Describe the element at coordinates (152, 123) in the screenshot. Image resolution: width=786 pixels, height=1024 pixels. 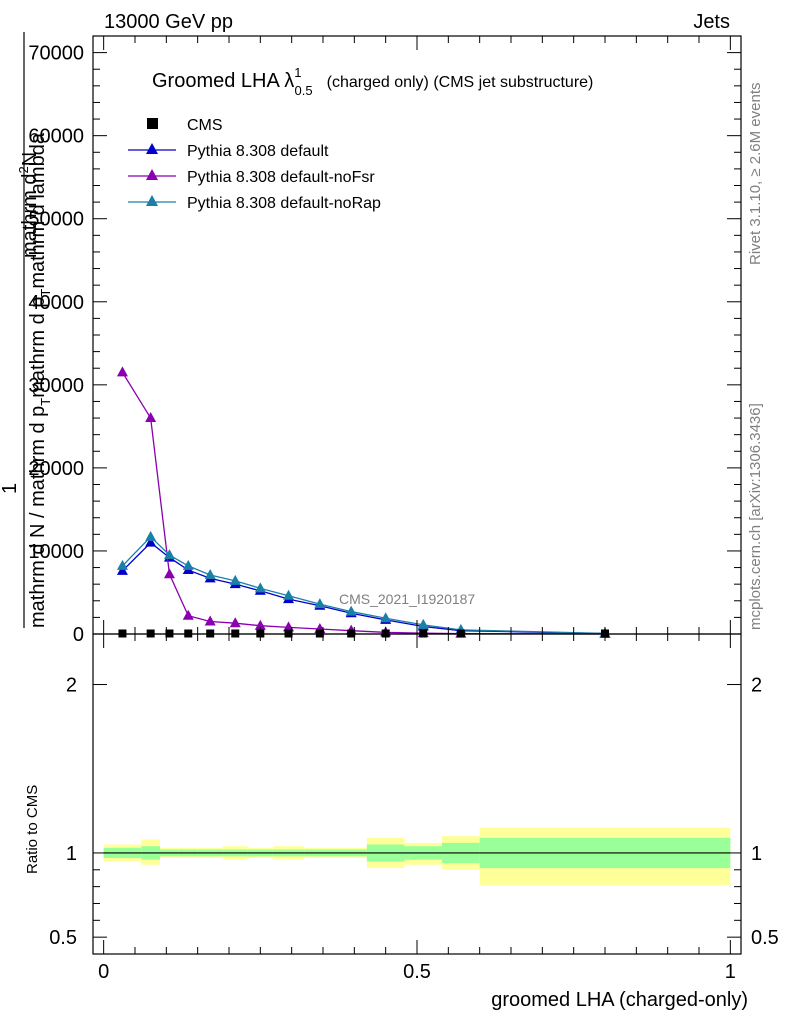
I see `legend-marker-cms` at that location.